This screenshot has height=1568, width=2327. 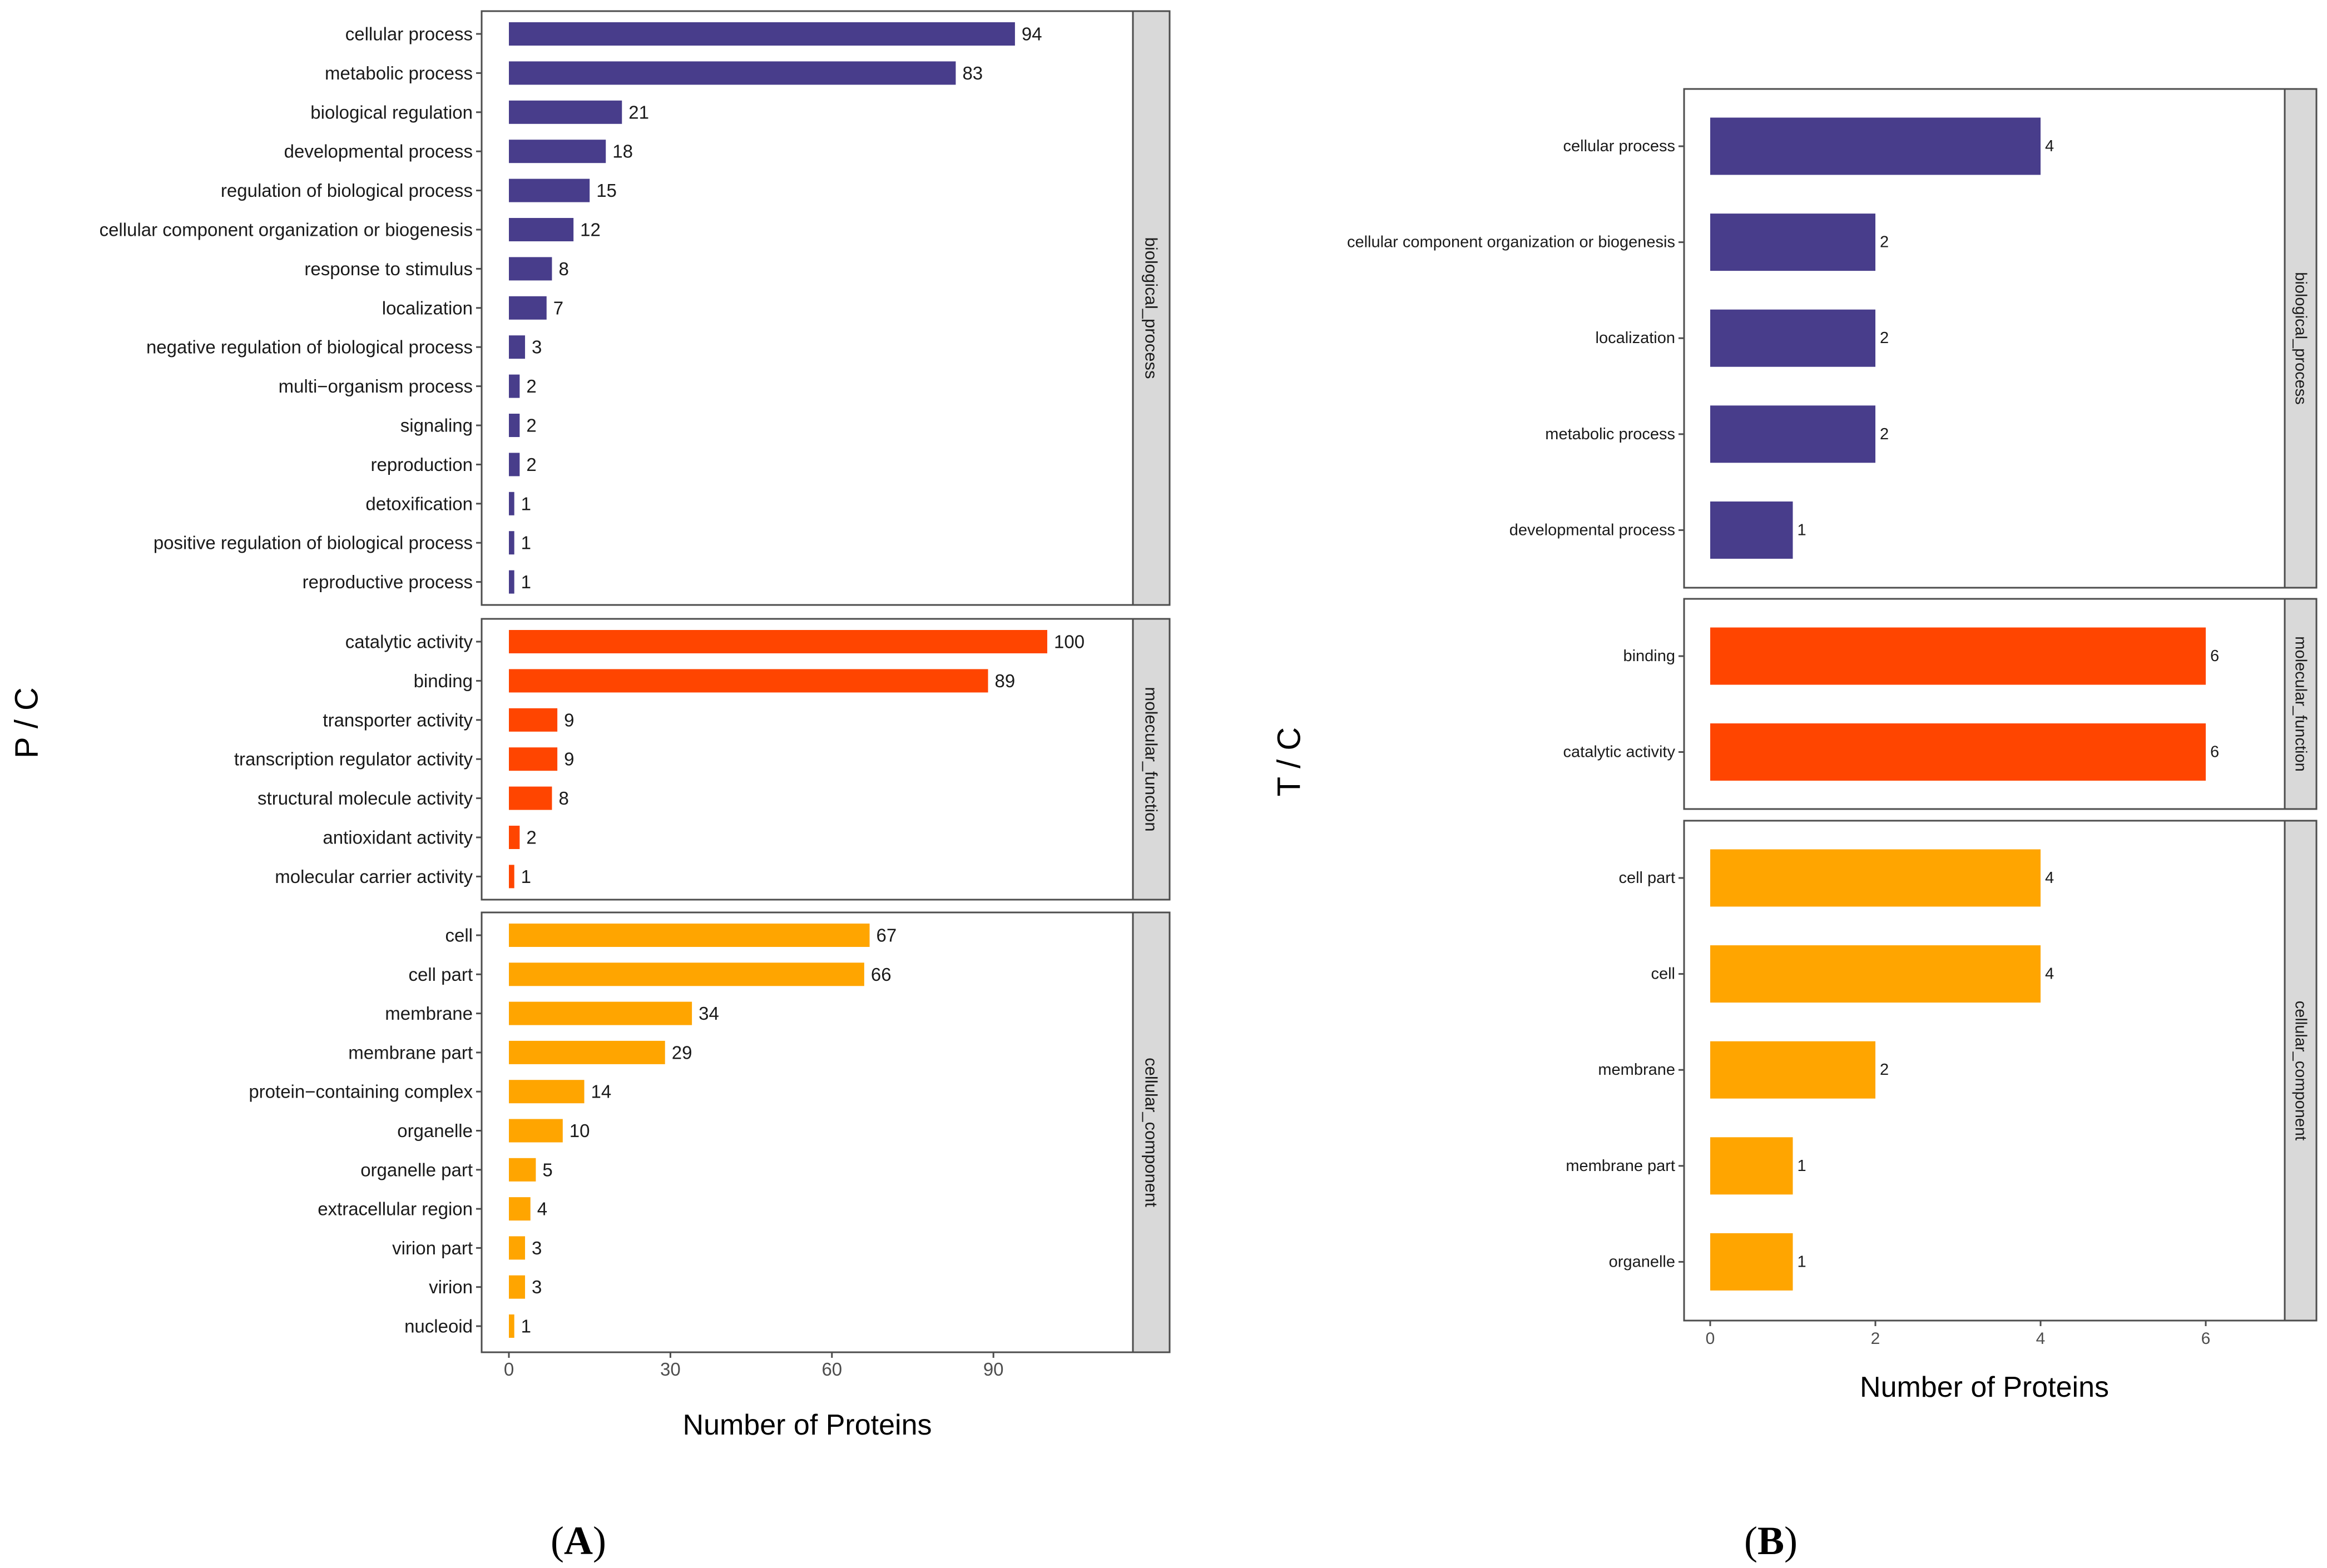 What do you see at coordinates (622, 151) in the screenshot?
I see `bar-value-label: 18` at bounding box center [622, 151].